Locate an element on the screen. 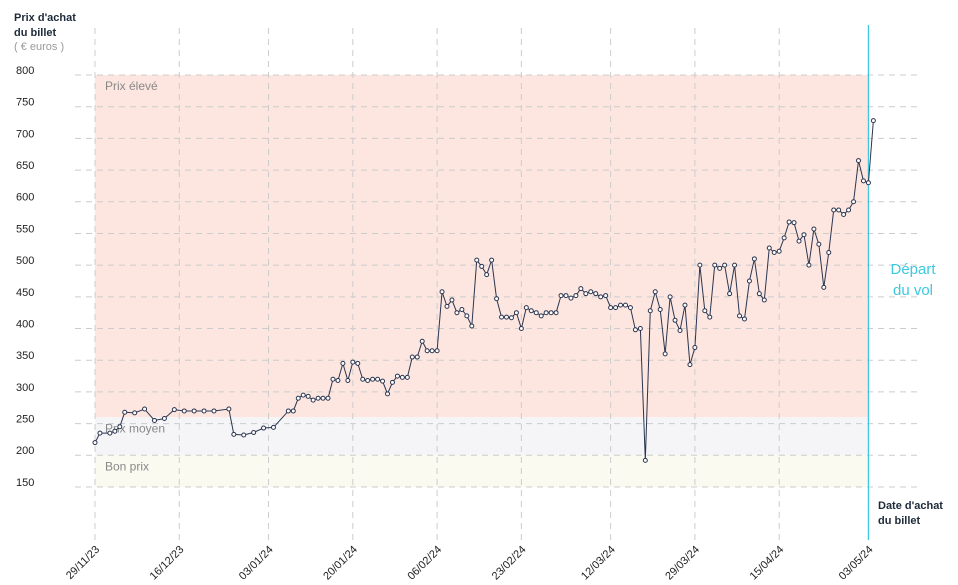  x-axis-label: du billet is located at coordinates (899, 521).